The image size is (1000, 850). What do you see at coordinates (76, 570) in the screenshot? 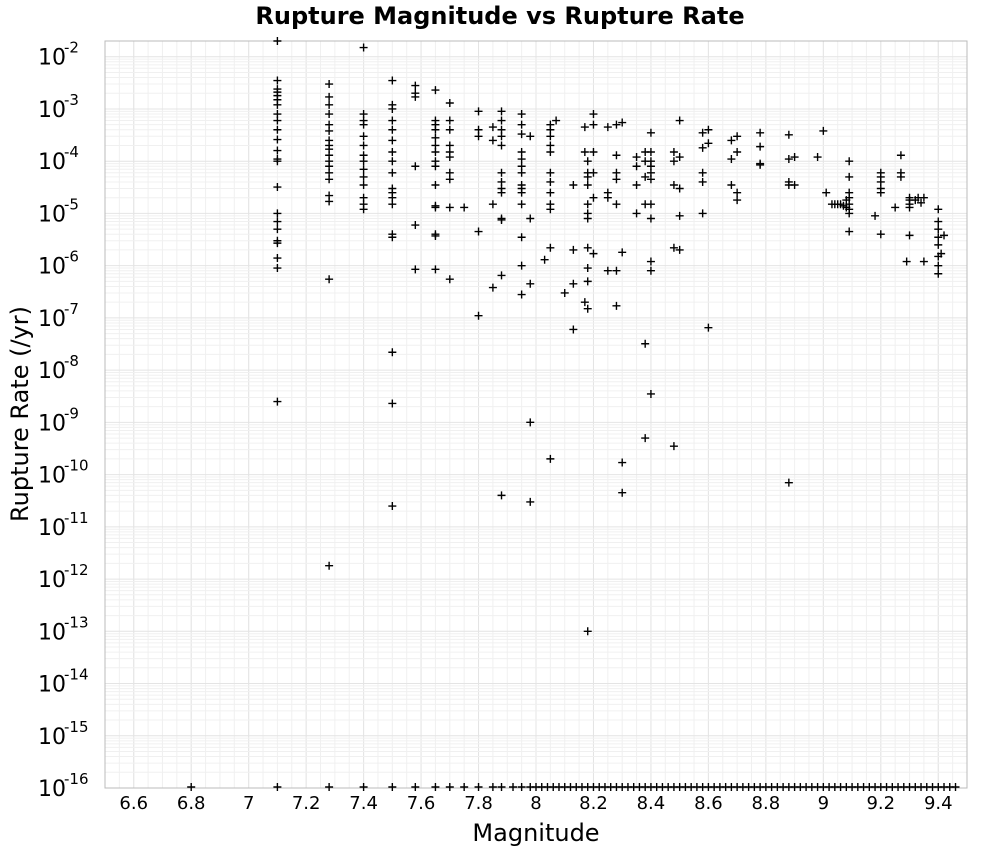
I see `y-tick-exponent: -12` at bounding box center [76, 570].